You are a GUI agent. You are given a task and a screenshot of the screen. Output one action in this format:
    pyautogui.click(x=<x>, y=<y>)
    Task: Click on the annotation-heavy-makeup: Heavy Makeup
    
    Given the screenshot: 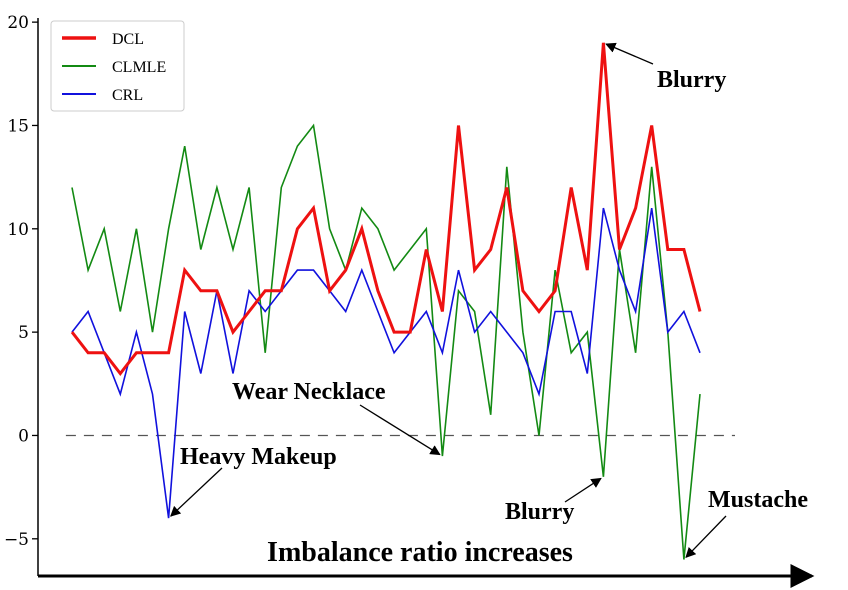 What is the action you would take?
    pyautogui.click(x=253, y=480)
    